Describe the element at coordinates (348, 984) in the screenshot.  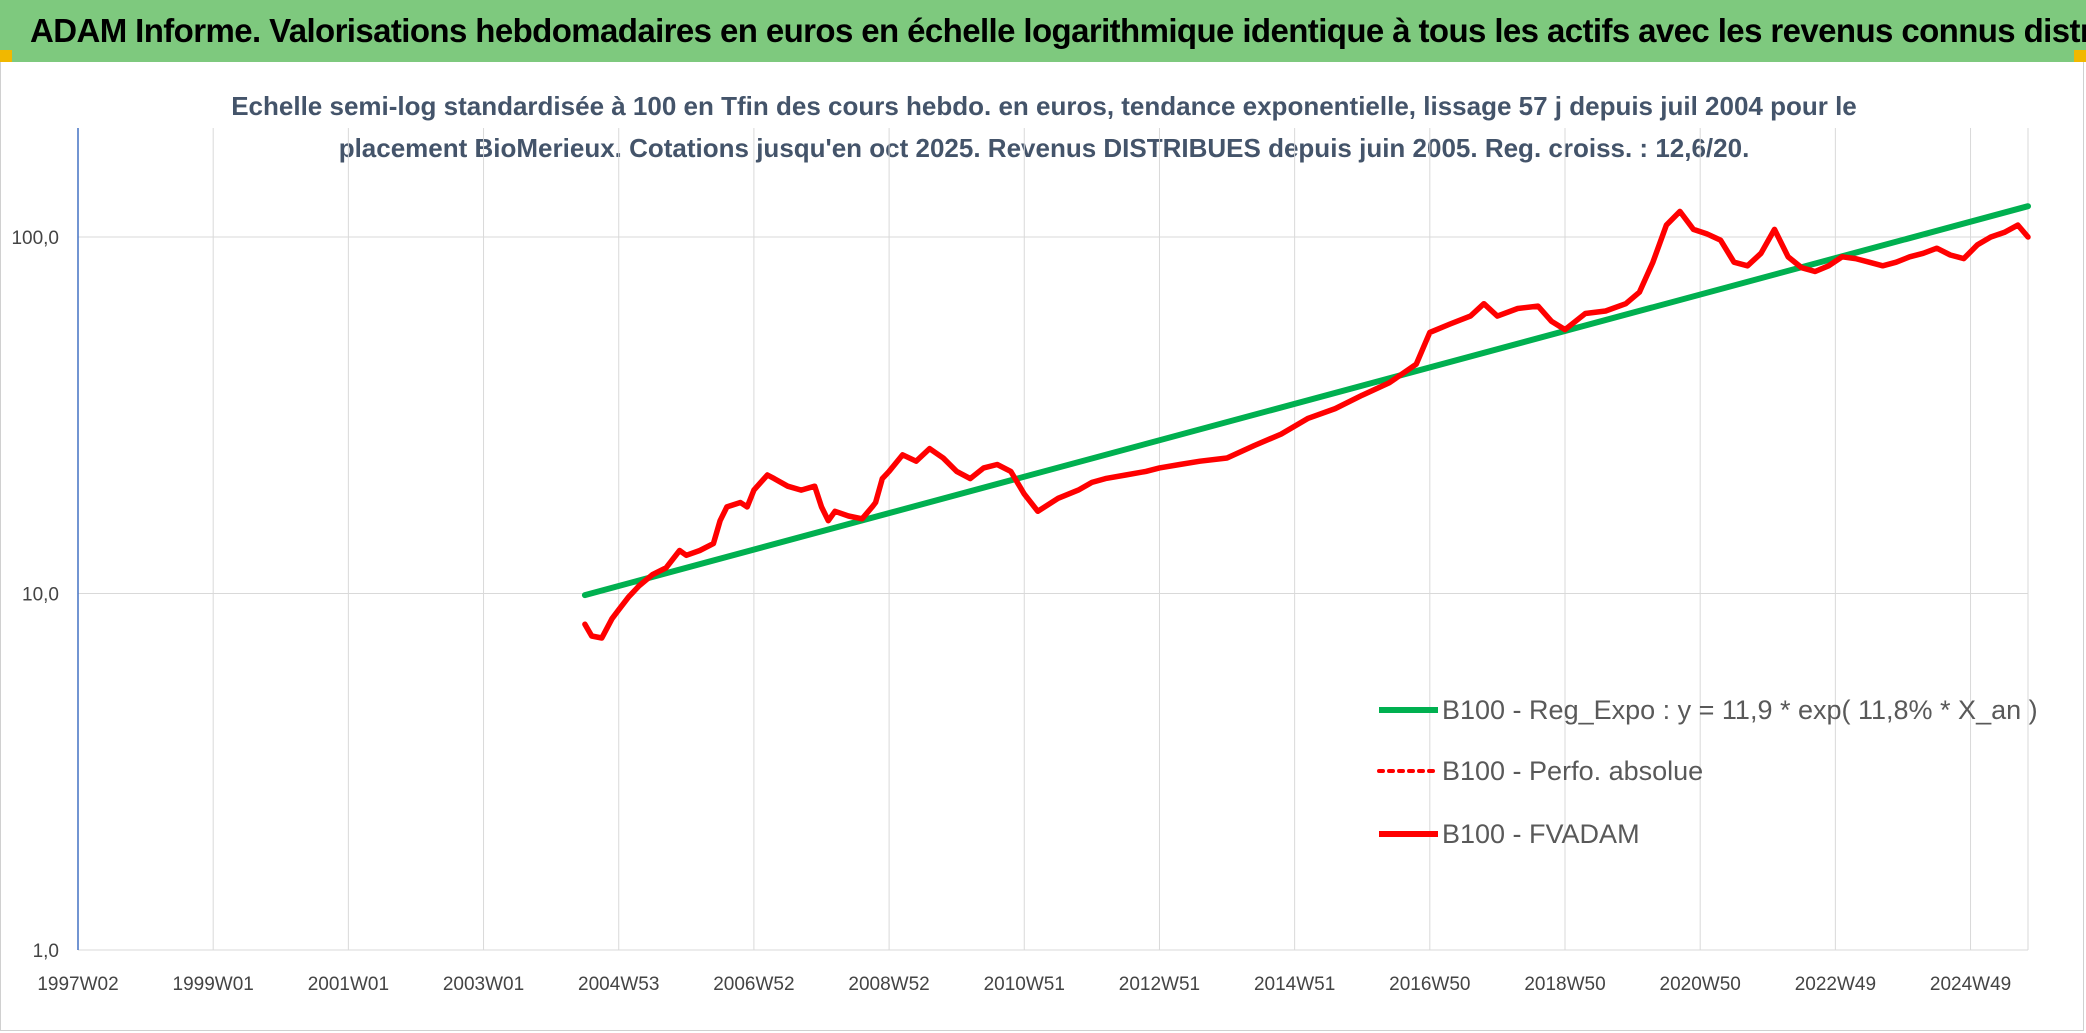
I see `x-tick-label: 2001W01` at that location.